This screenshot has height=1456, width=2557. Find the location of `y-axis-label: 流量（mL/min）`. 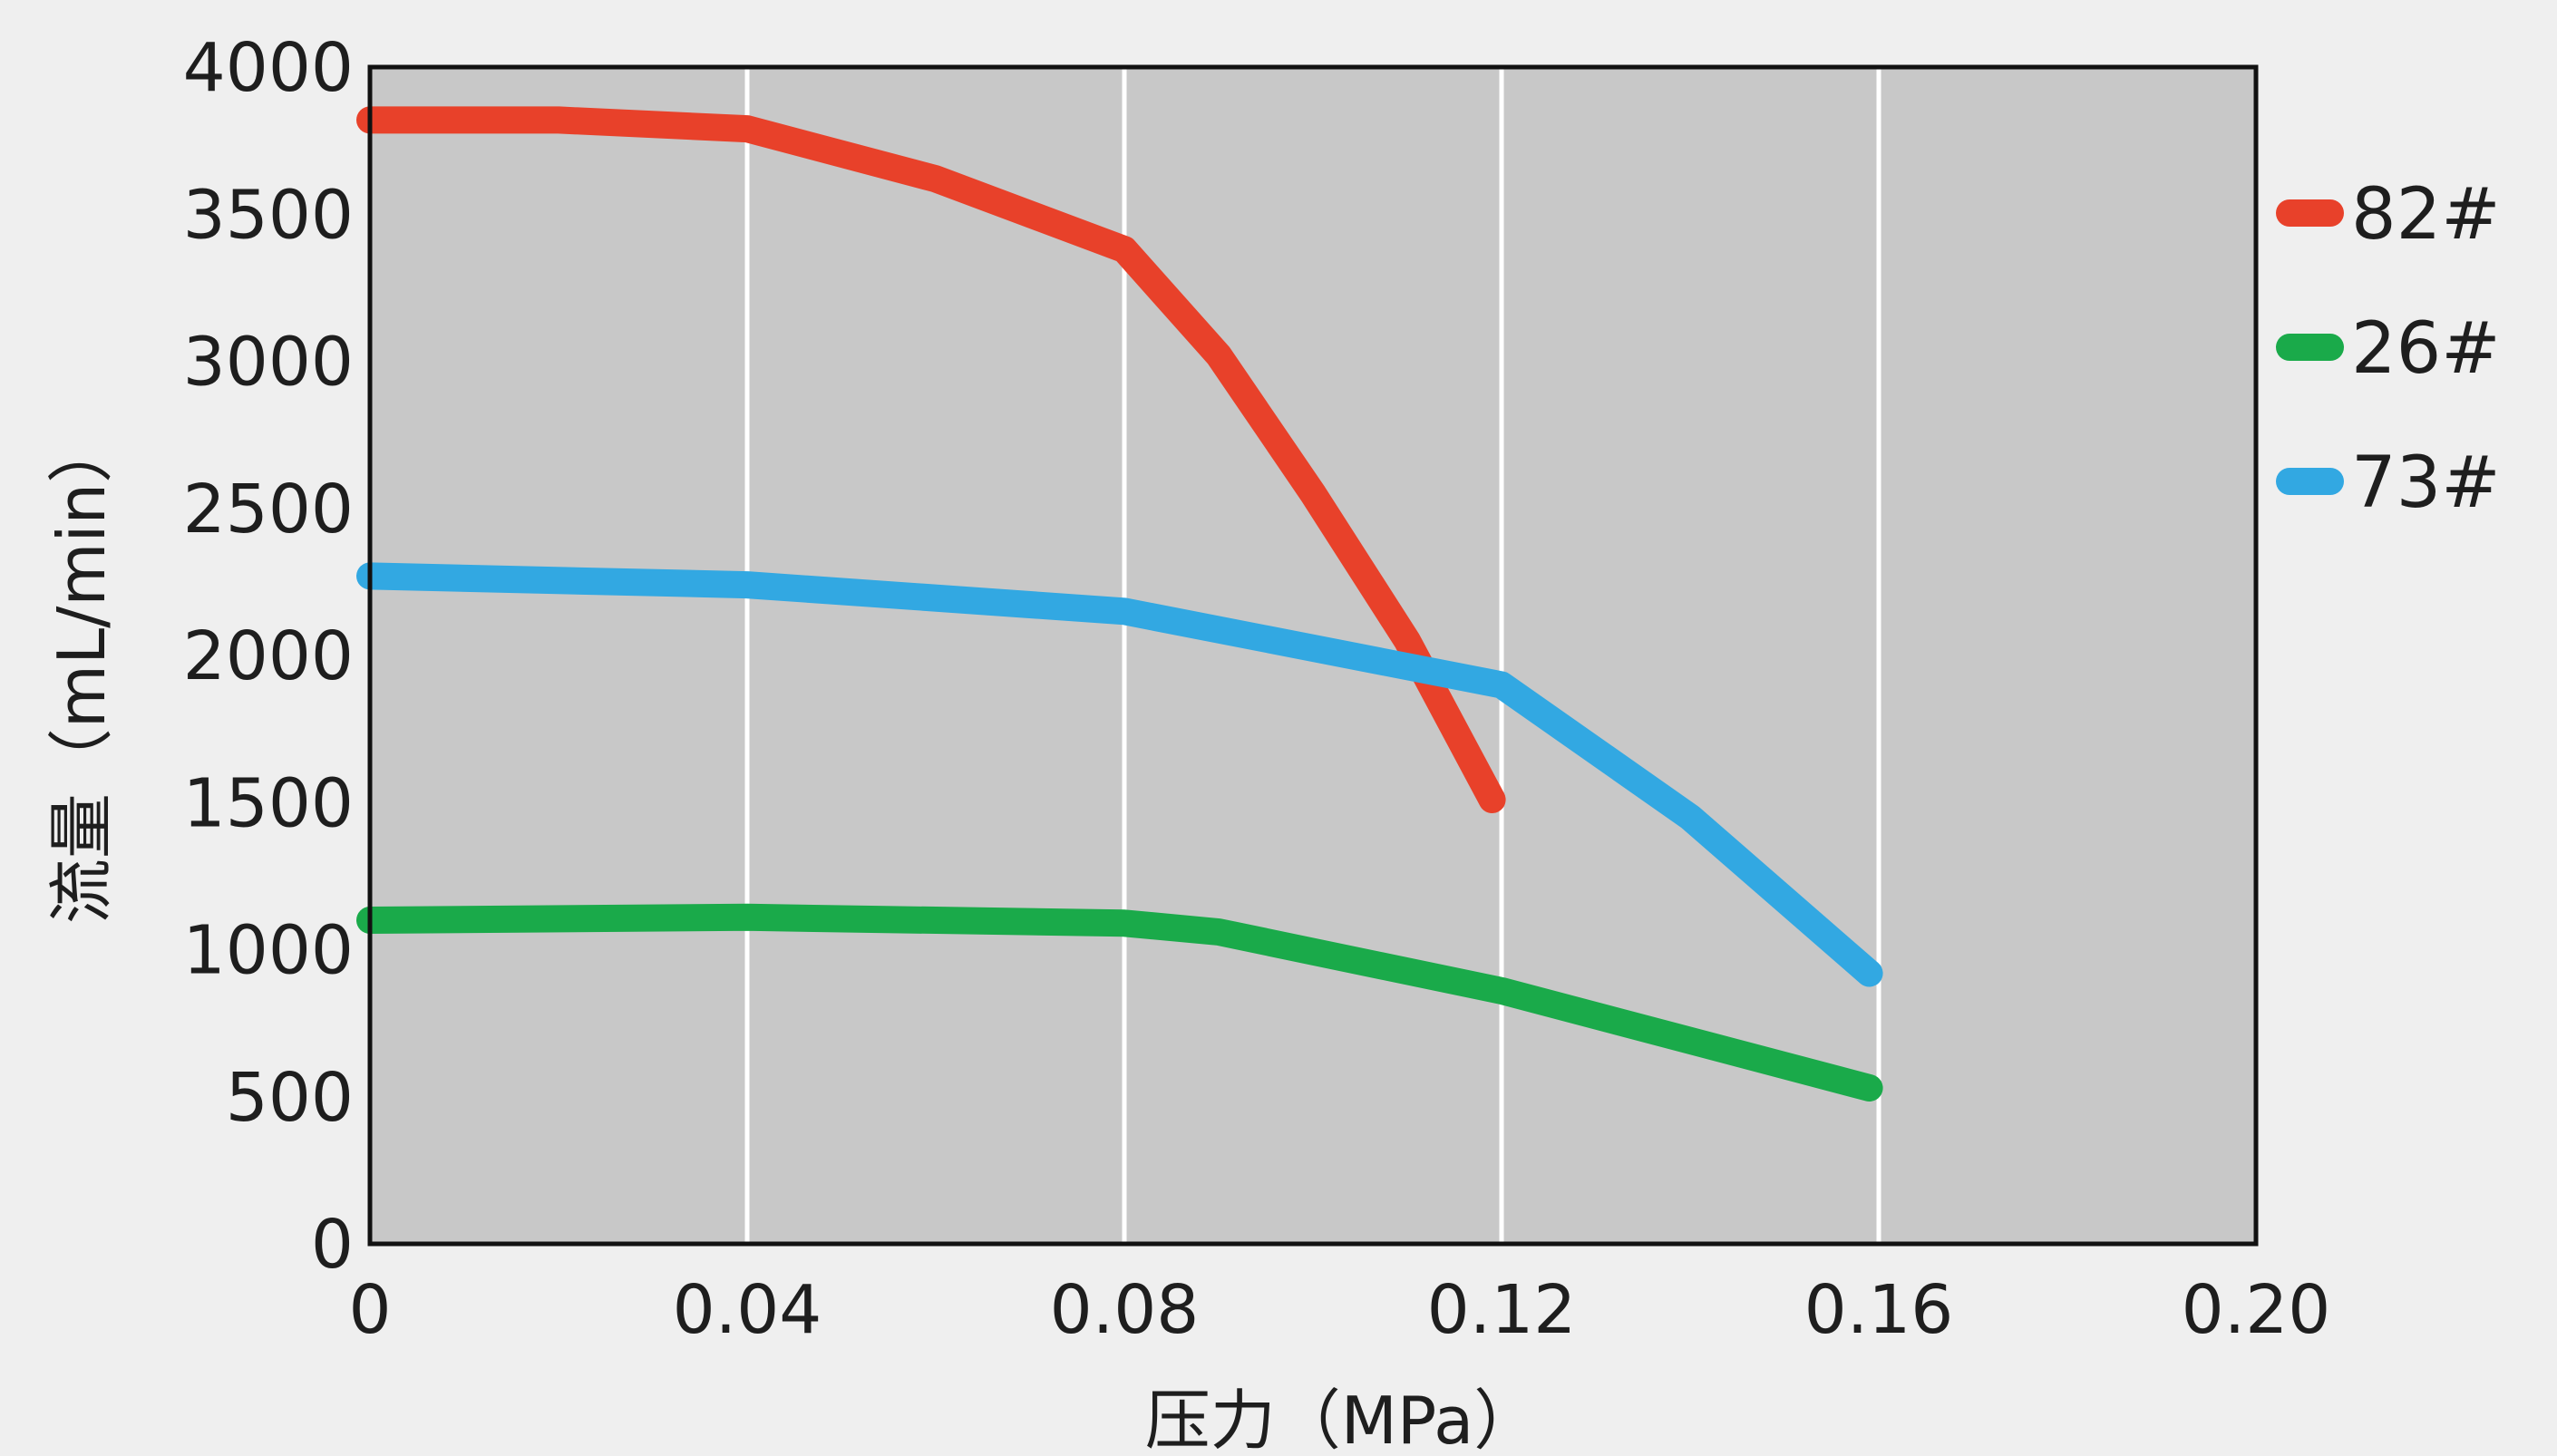

y-axis-label: 流量（mL/min） is located at coordinates (82, 671).